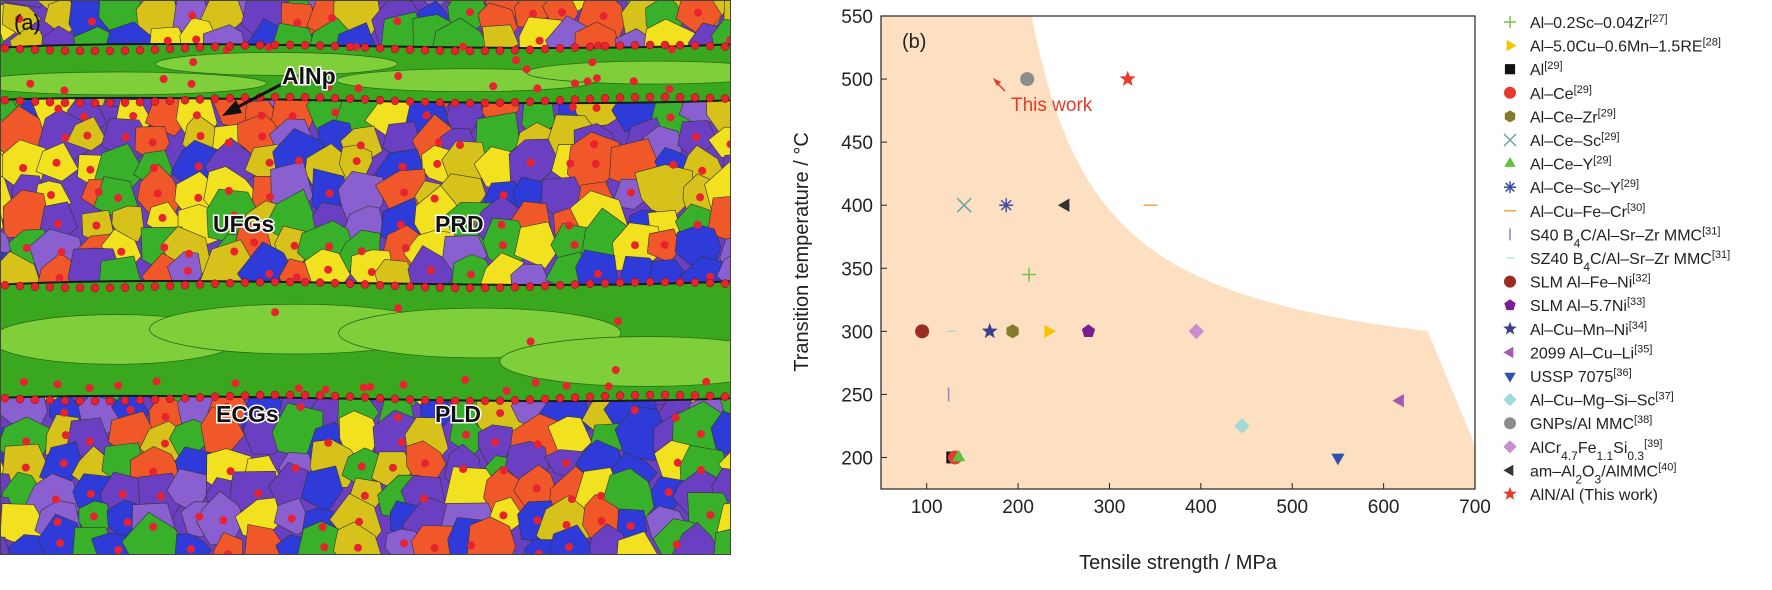 The image size is (1772, 590). Describe the element at coordinates (247, 414) in the screenshot. I see `ecgs-label: ECGs` at that location.